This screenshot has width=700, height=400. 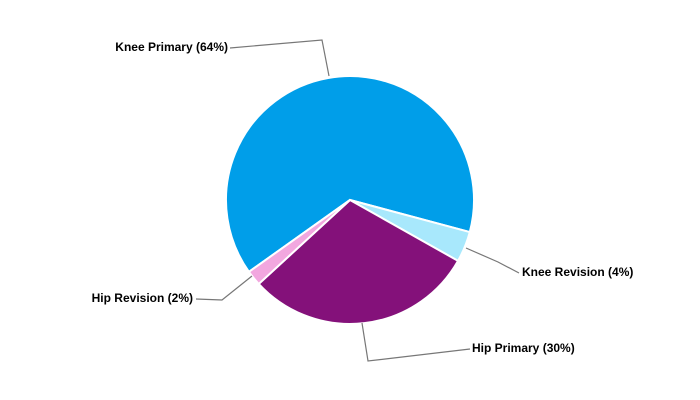 What do you see at coordinates (523, 348) in the screenshot?
I see `slice-label: Hip Primary (30%)` at bounding box center [523, 348].